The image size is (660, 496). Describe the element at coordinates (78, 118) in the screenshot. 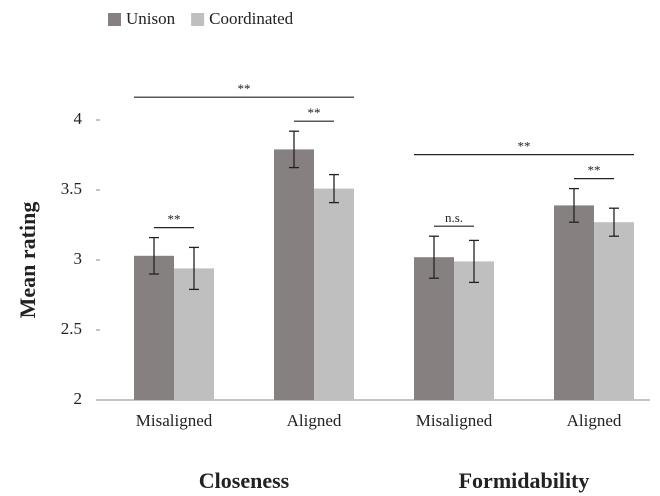

I see `y-tick-label: 4` at that location.